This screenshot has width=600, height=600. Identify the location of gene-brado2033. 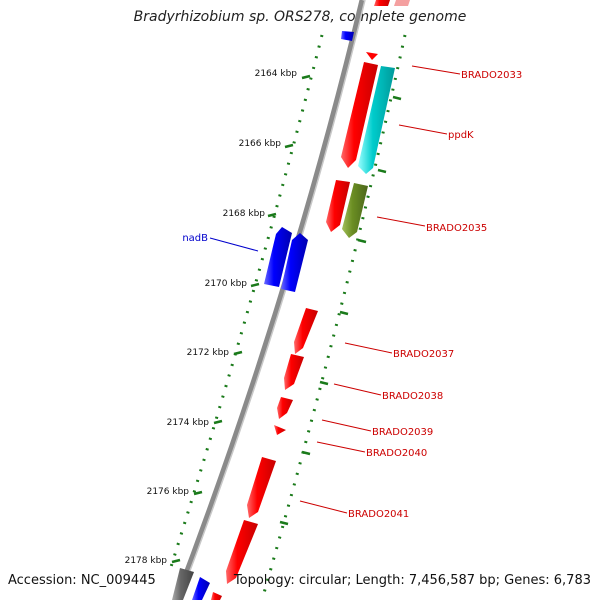
(359, 115).